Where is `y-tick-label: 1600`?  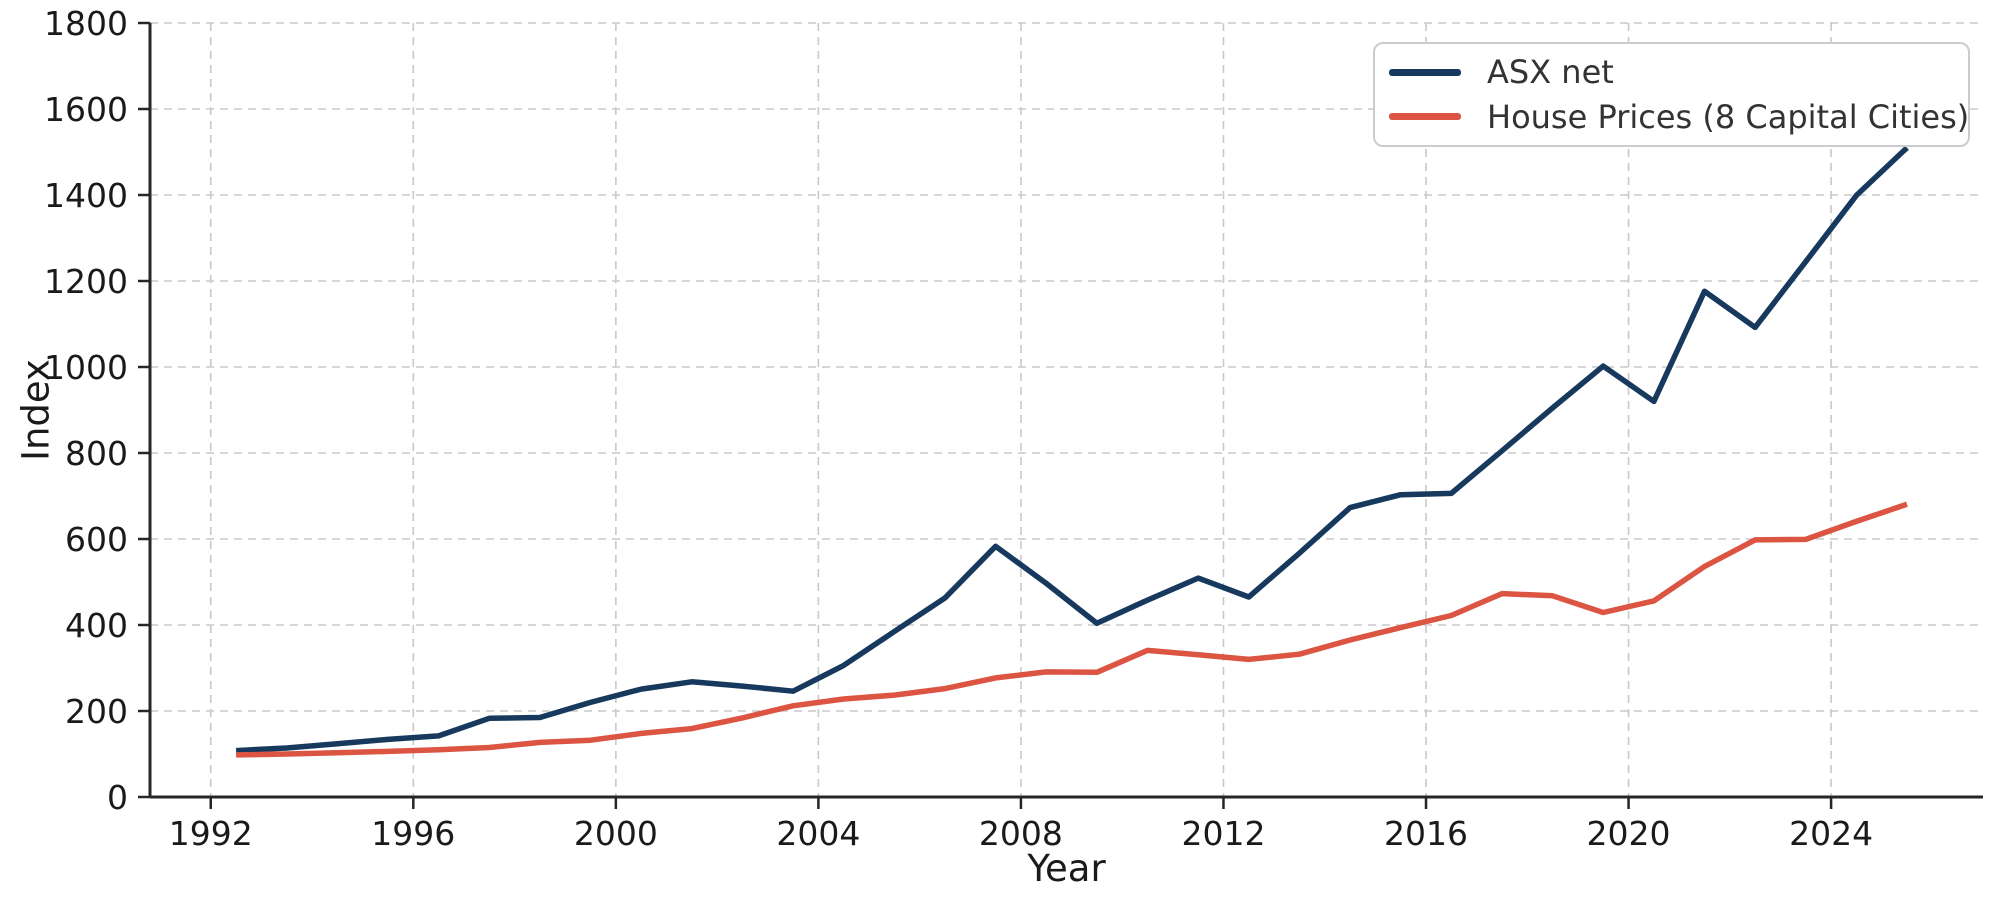 y-tick-label: 1600 is located at coordinates (86, 109).